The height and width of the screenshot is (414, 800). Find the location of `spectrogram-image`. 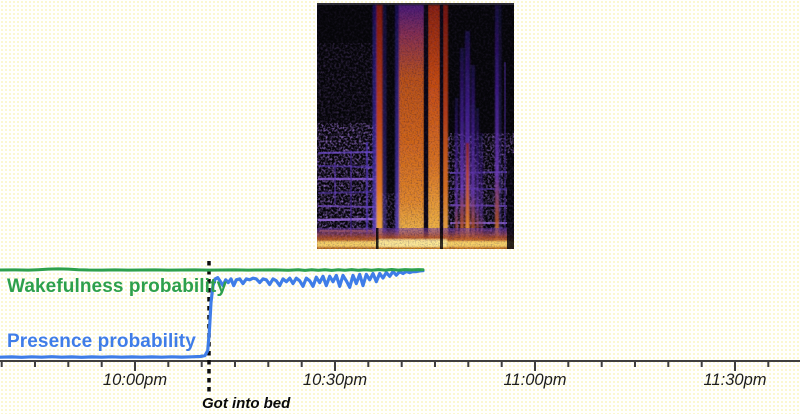

spectrogram-image is located at coordinates (415, 126).